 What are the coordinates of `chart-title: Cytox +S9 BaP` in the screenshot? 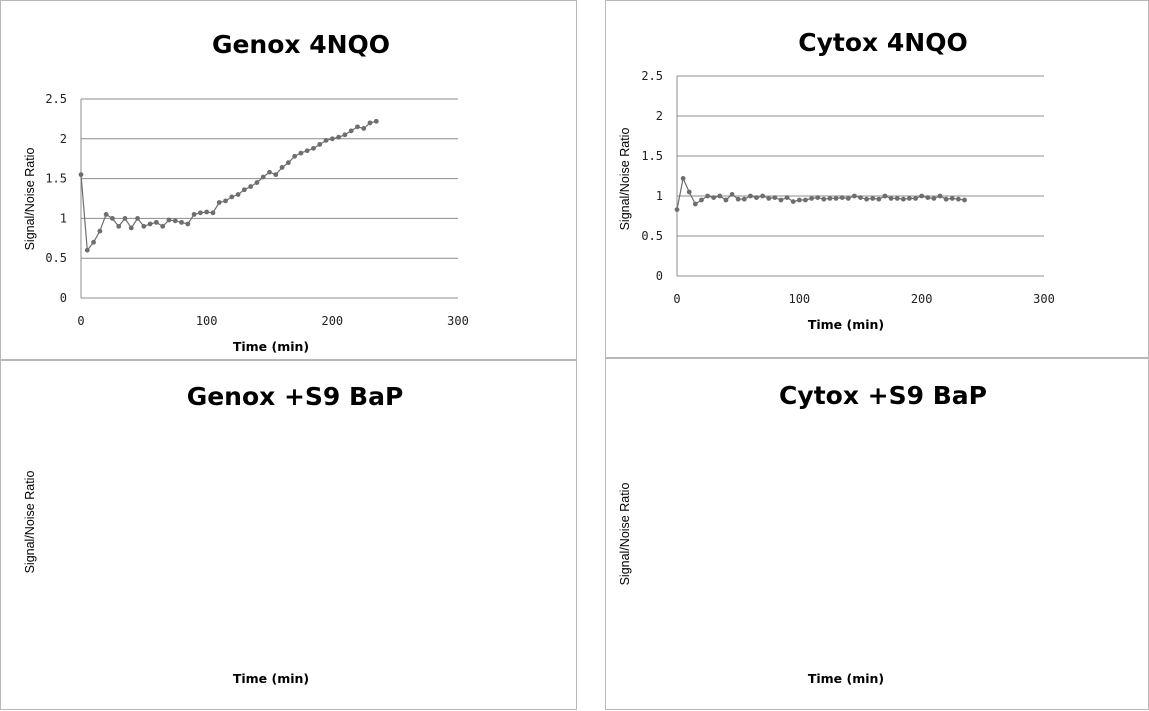 It's located at (883, 395).